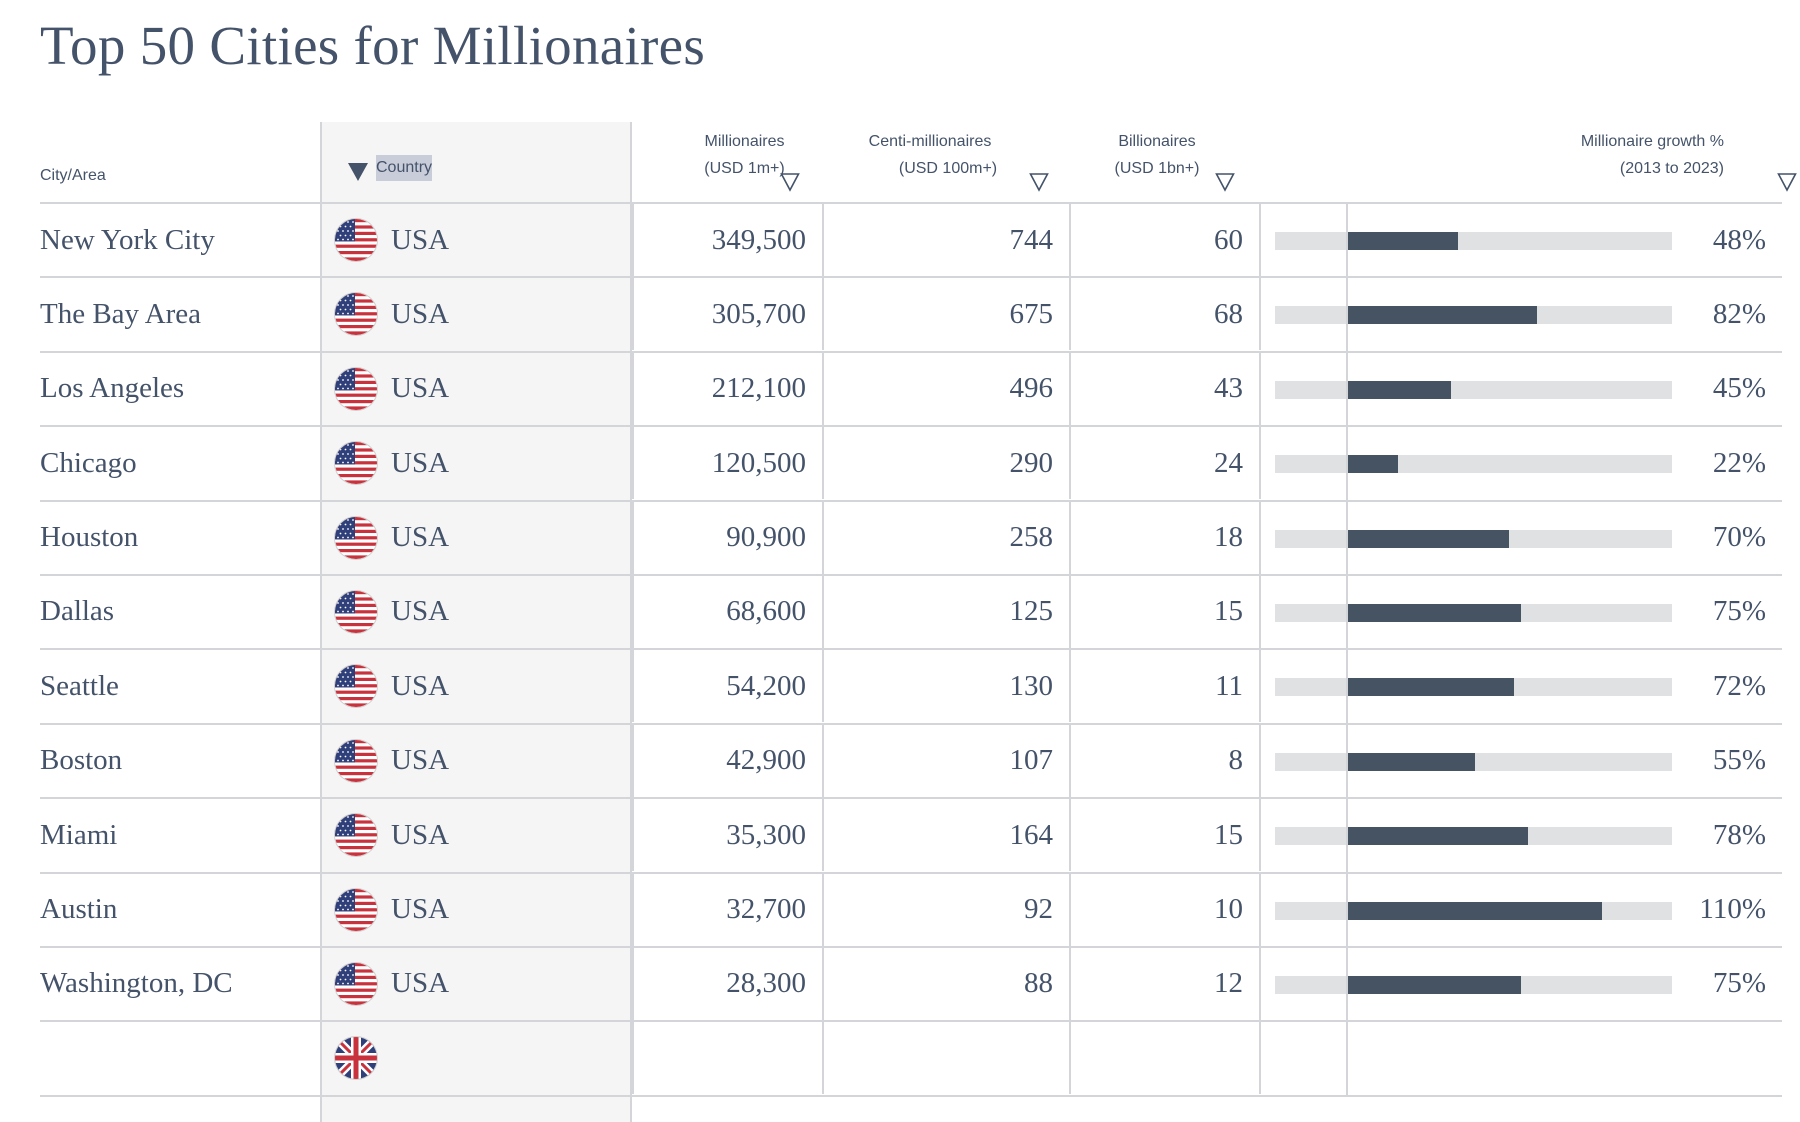  What do you see at coordinates (180, 162) in the screenshot?
I see `header-city: City/Area` at bounding box center [180, 162].